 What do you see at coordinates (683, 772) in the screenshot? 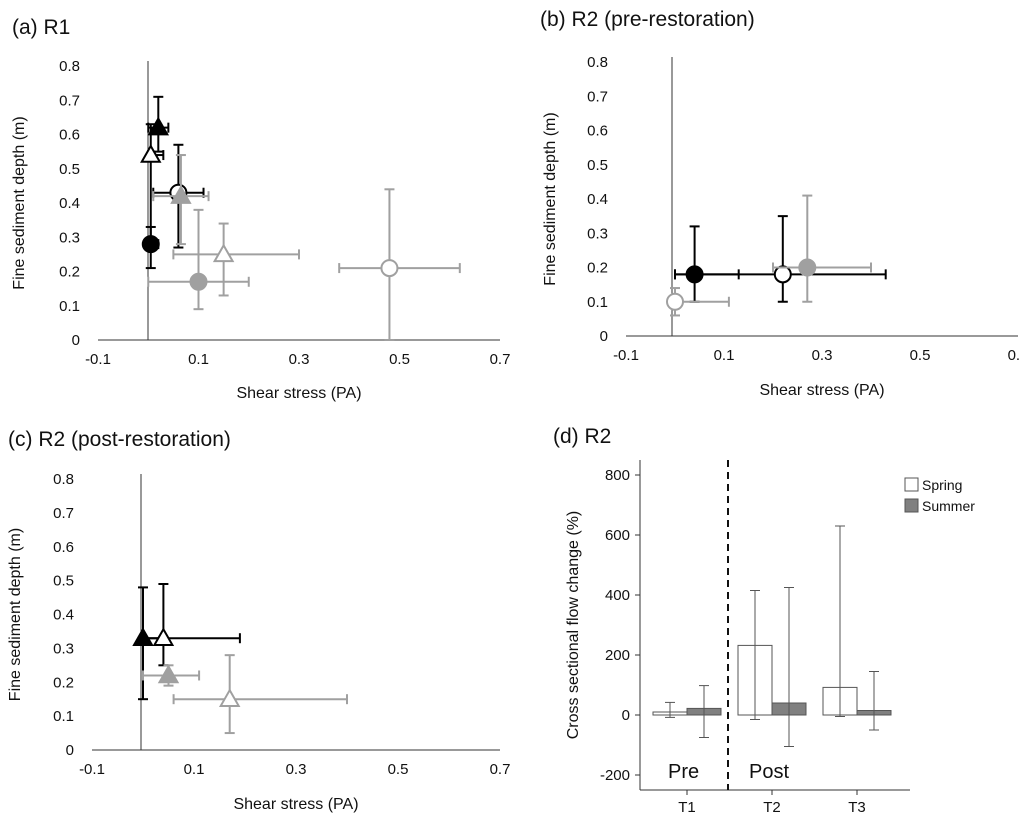
I see `pre-annotation: Pre` at bounding box center [683, 772].